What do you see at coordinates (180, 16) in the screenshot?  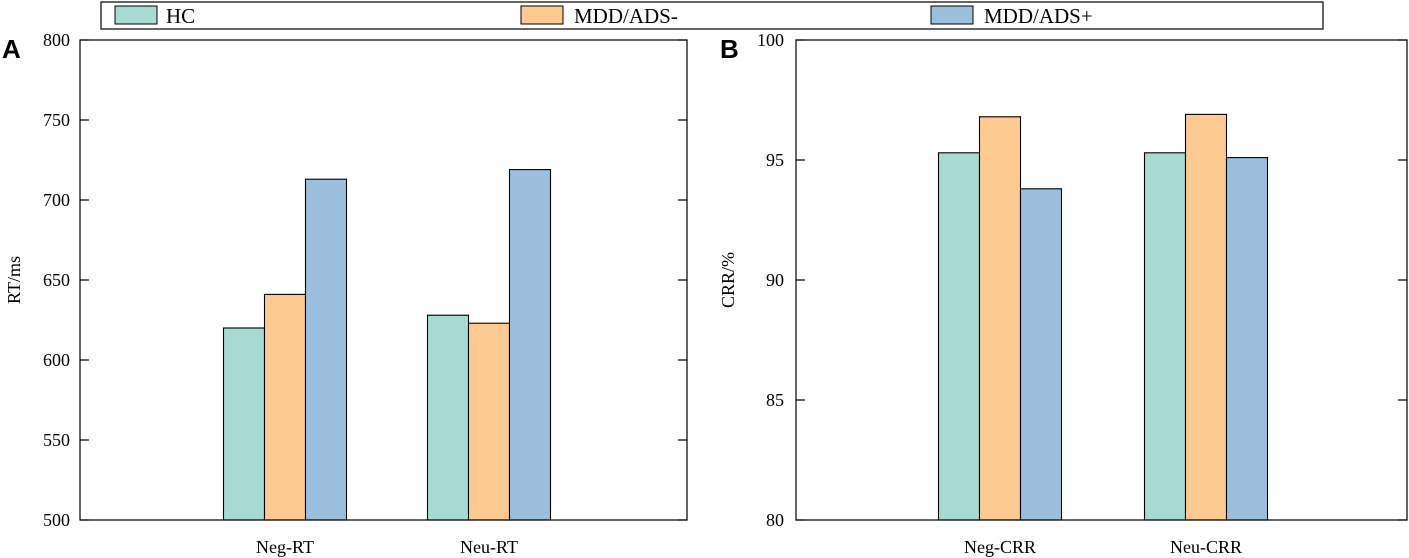 I see `legend-label-hc: HC` at bounding box center [180, 16].